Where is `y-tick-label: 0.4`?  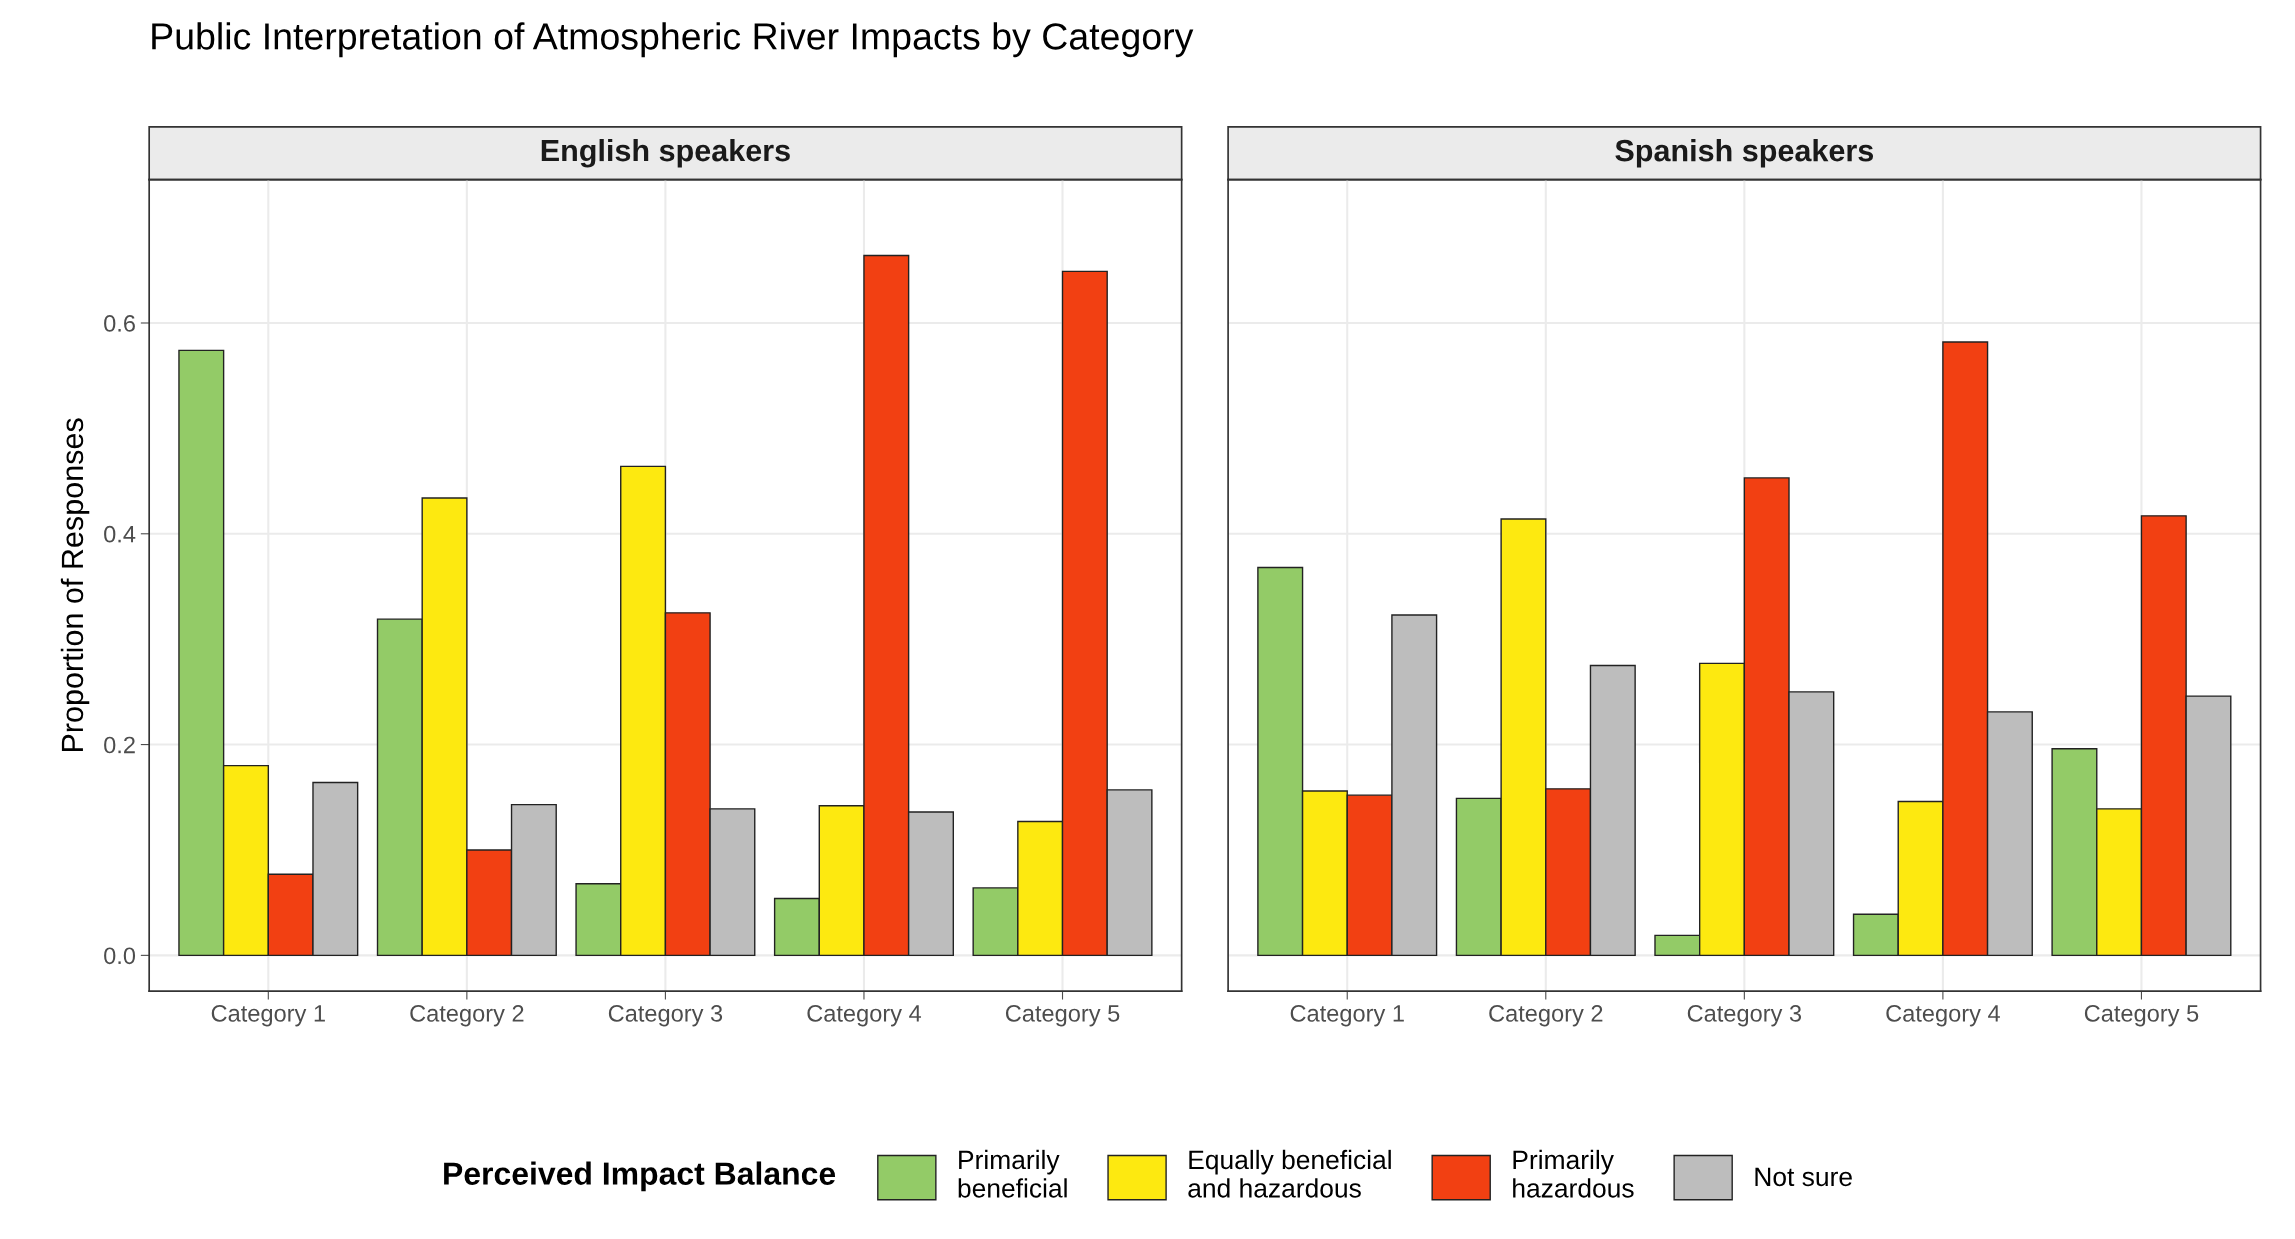 y-tick-label: 0.4 is located at coordinates (120, 534).